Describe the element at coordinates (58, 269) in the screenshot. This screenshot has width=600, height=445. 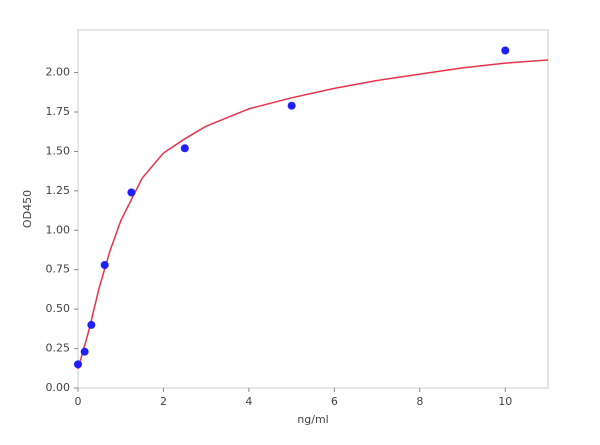
I see `y-tick-label: 0.75` at that location.